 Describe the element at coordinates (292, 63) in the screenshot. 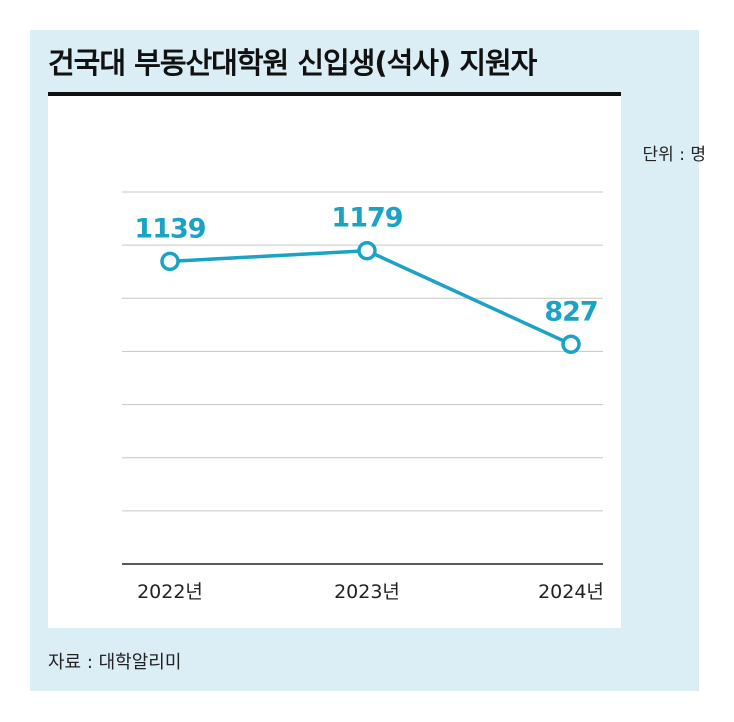

I see `chart-title: 건국대 부동산대학원 신입생(석사) 지원자` at that location.